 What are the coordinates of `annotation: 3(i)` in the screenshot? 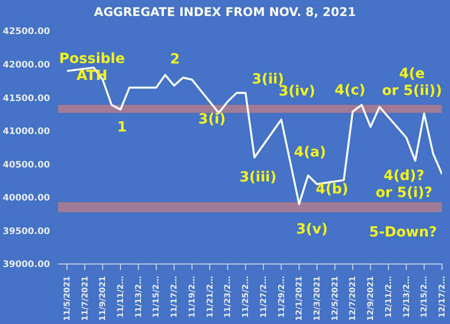 It's located at (212, 120).